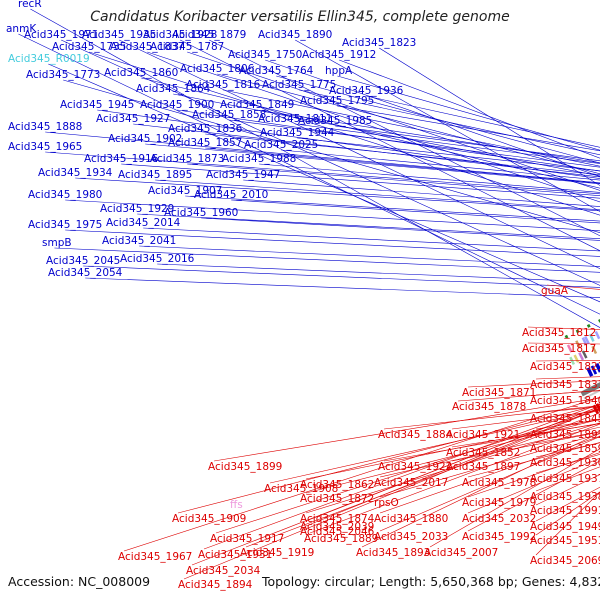 The width and height of the screenshot is (600, 600). Describe the element at coordinates (63, 75) in the screenshot. I see `gene-label-forward: Acid345_1773` at that location.